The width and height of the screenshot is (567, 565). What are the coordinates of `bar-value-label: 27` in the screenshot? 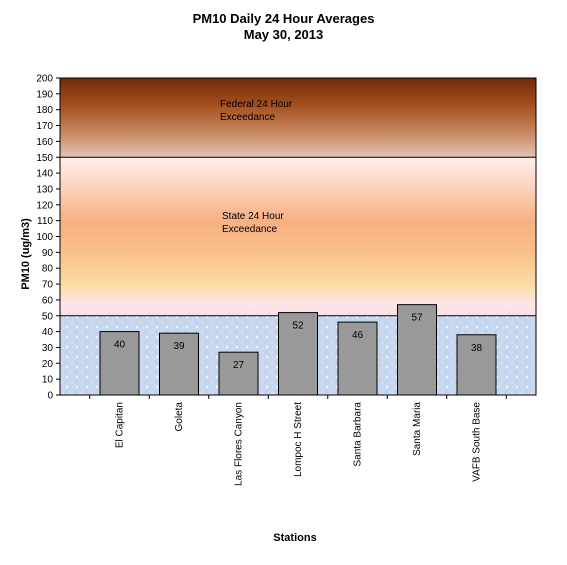 It's located at (239, 365).